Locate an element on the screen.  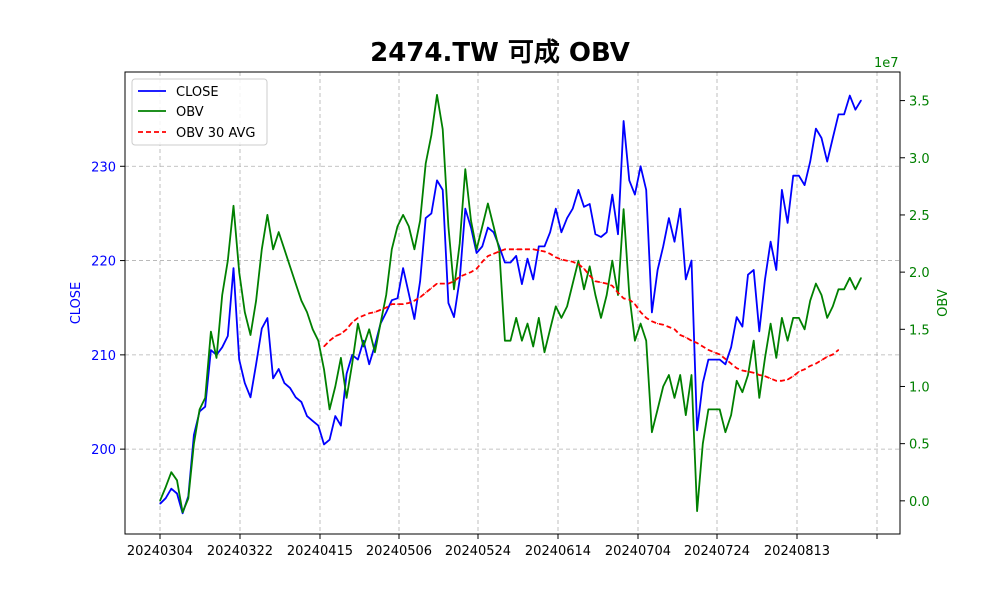
right-axis-multiplier: 1e7 is located at coordinates (886, 63).